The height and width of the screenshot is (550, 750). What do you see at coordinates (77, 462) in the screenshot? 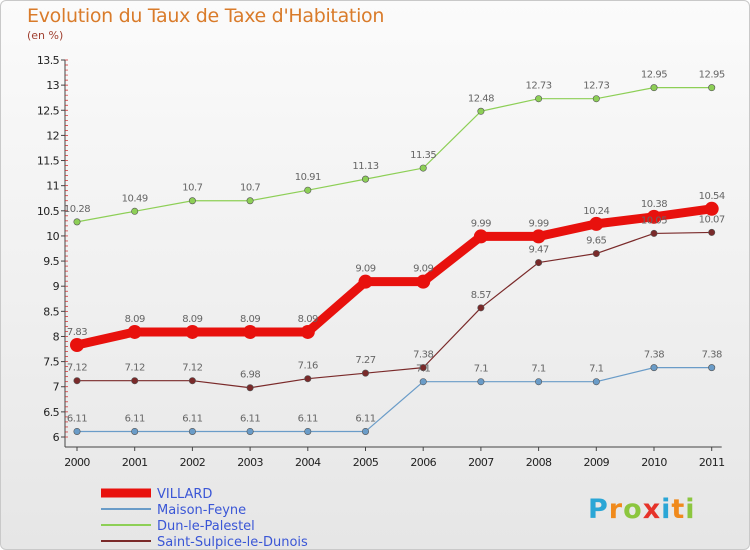
I see `x-tick-label: 2000` at bounding box center [77, 462].